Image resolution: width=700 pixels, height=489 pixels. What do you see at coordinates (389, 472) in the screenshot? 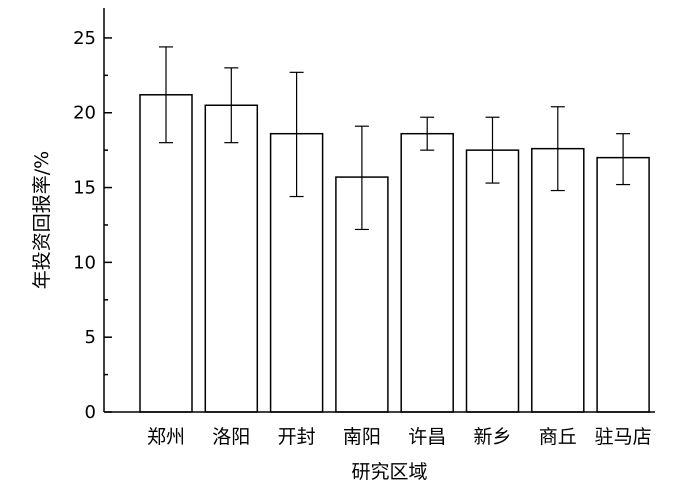
I see `x-axis-title: 研究区域` at bounding box center [389, 472].